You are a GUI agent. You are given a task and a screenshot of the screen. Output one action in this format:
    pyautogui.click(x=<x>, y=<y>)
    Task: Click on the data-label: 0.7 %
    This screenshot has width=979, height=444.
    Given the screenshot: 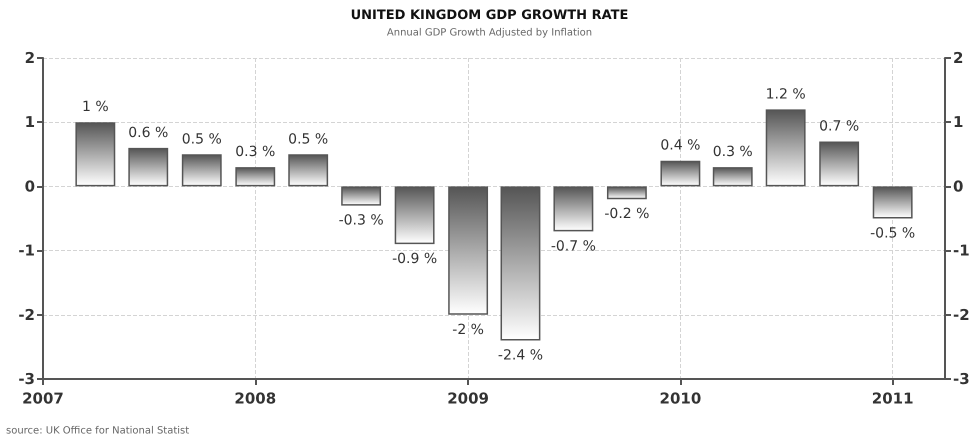 What is the action you would take?
    pyautogui.click(x=839, y=126)
    